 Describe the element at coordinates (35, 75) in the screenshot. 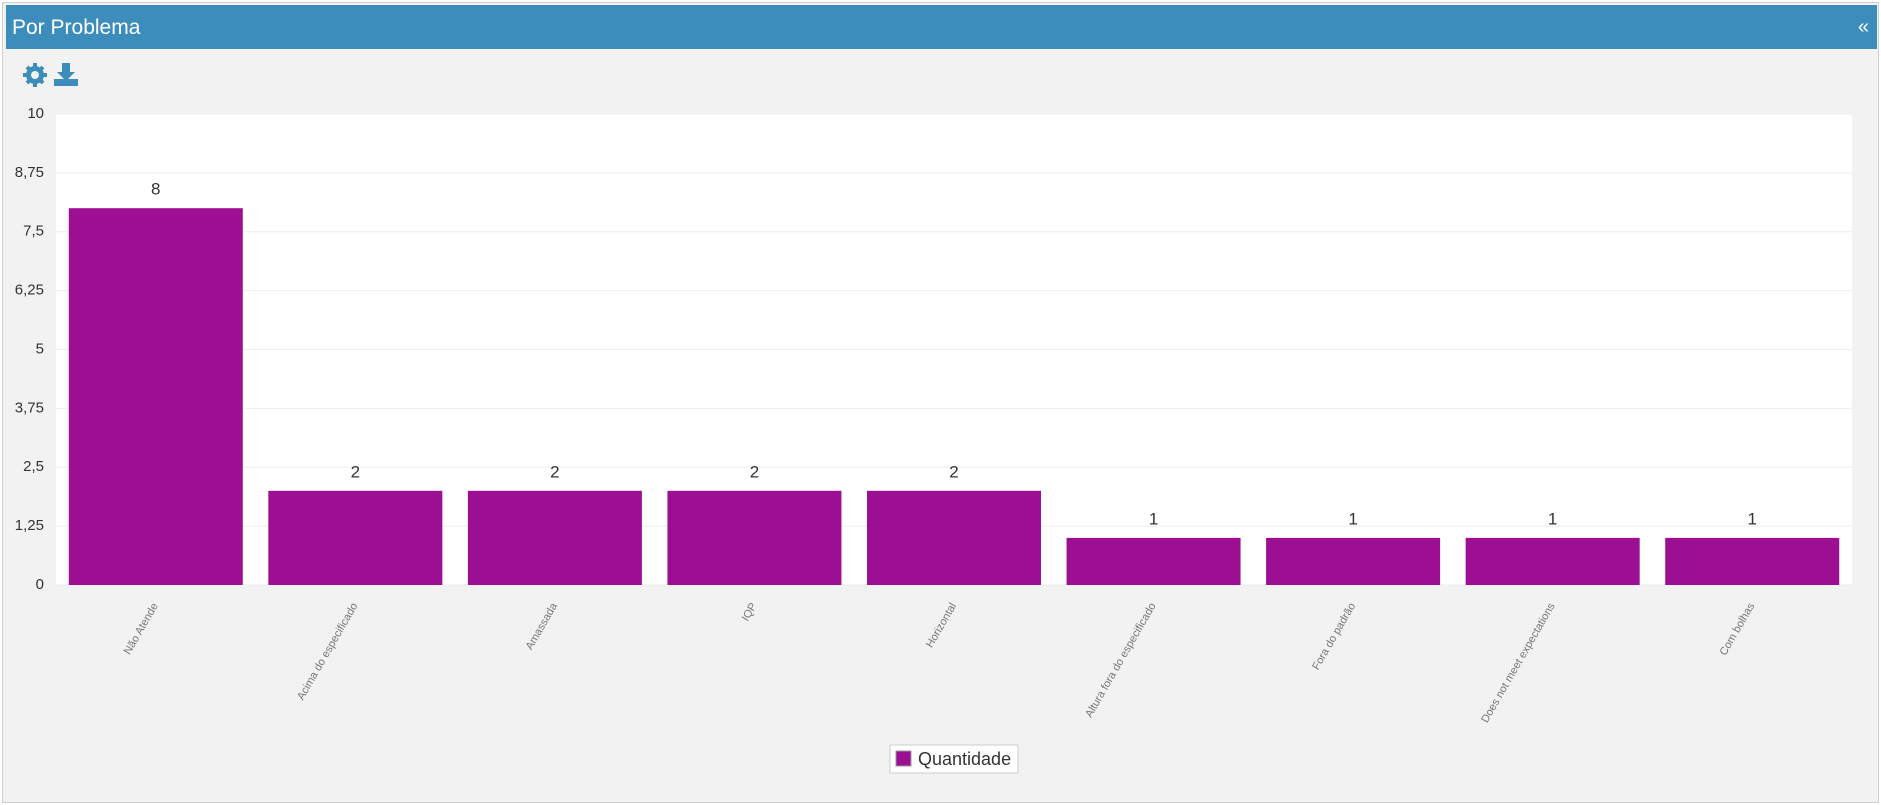

I see `settings-icon` at that location.